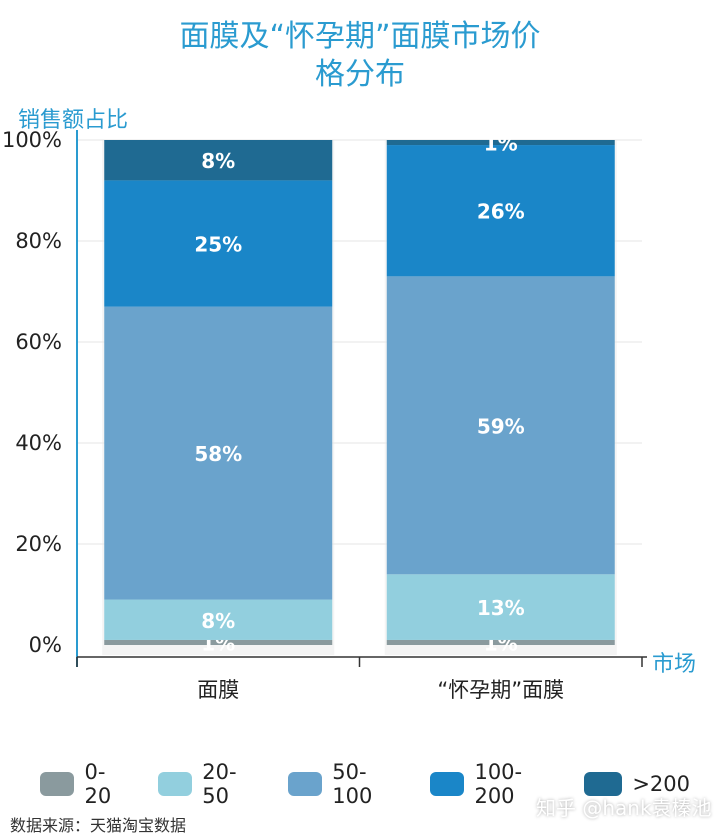 The image size is (720, 836). What do you see at coordinates (98, 825) in the screenshot?
I see `source-note: 数据来源：天猫淘宝数据` at bounding box center [98, 825].